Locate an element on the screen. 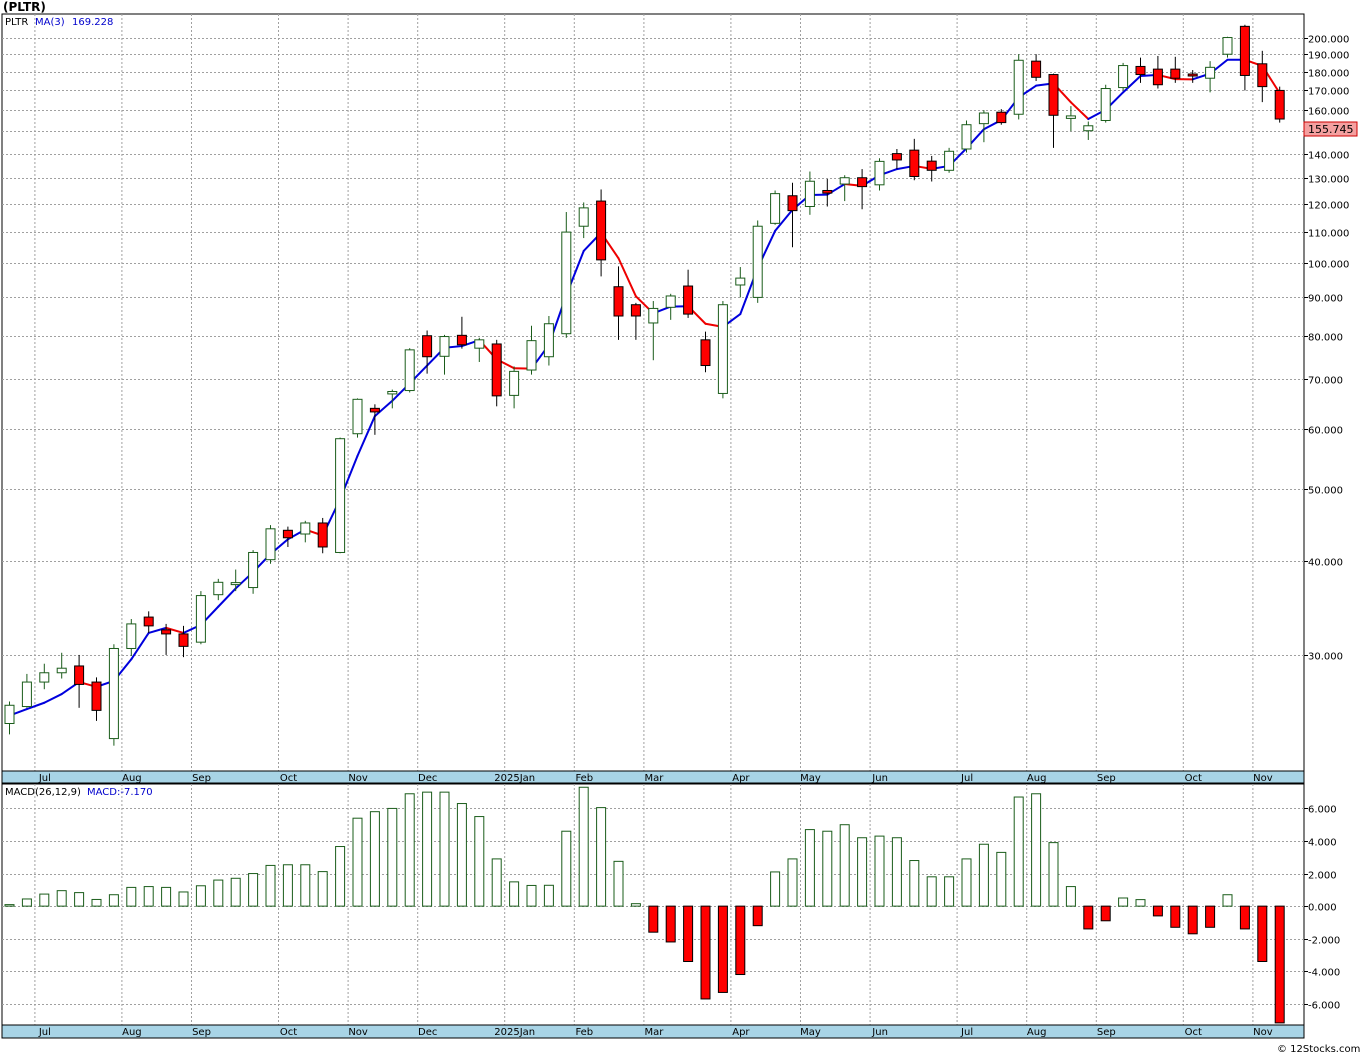  price-y-tick-label: 50.000 is located at coordinates (1325, 491).